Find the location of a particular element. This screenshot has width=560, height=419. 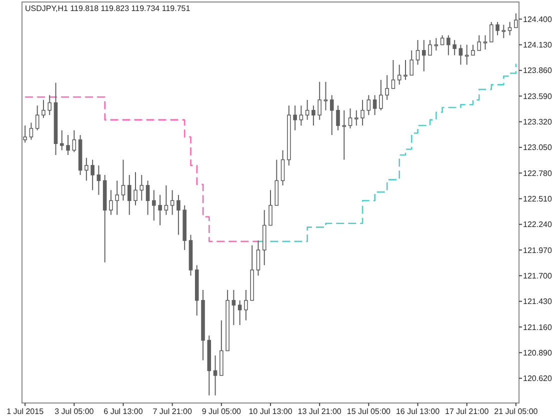

y-tick-label: 124.400 is located at coordinates (537, 19).